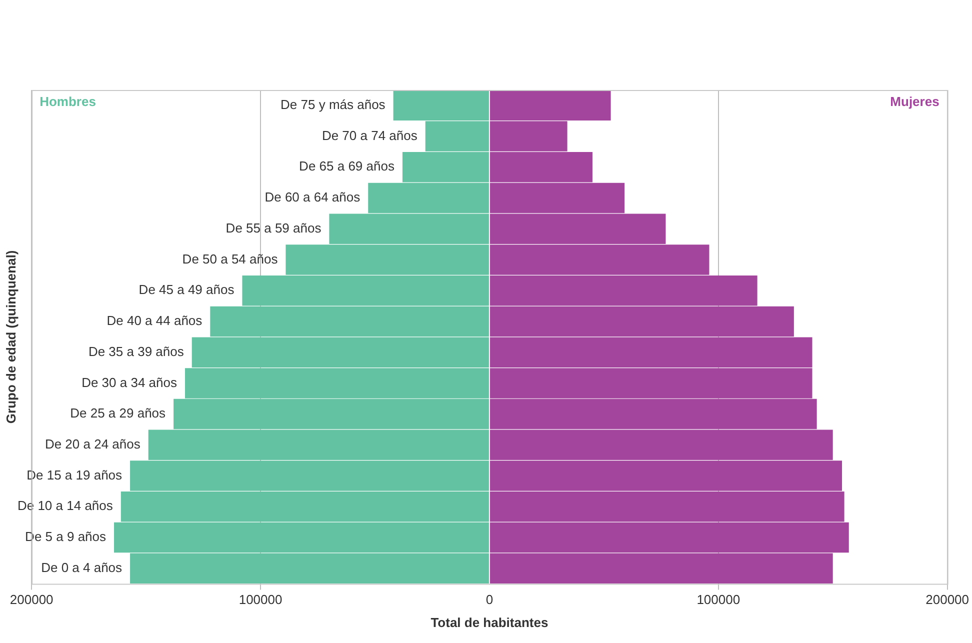 The width and height of the screenshot is (972, 643). I want to click on text: Hombres, so click(68, 102).